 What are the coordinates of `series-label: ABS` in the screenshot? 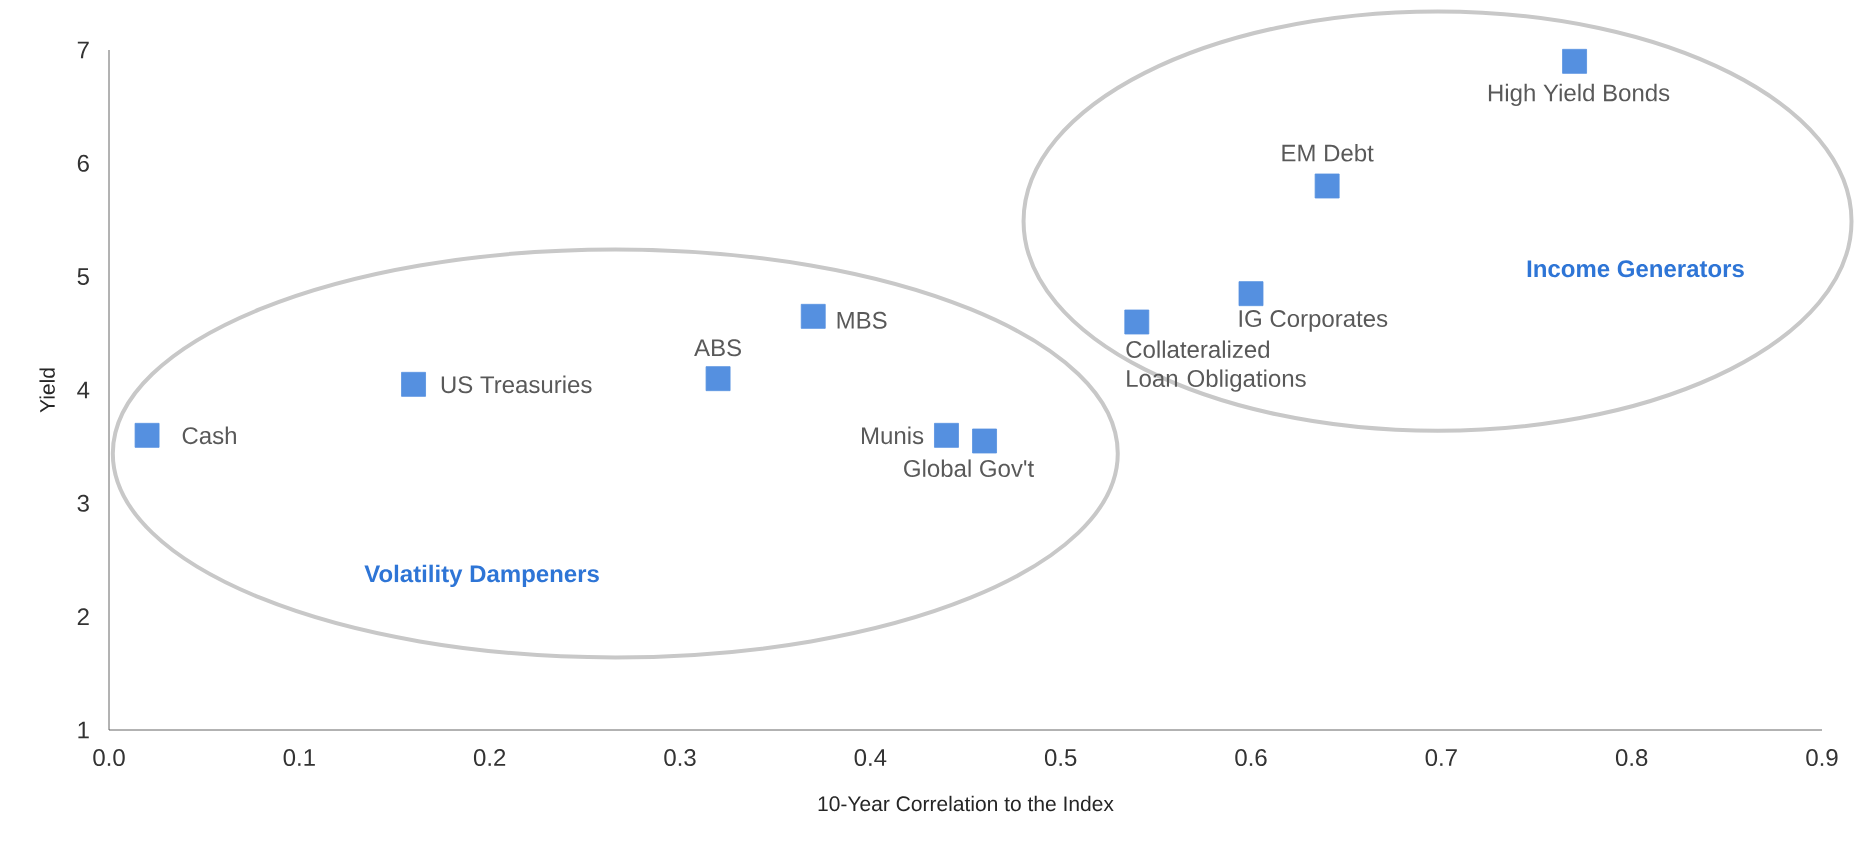 It's located at (717, 348).